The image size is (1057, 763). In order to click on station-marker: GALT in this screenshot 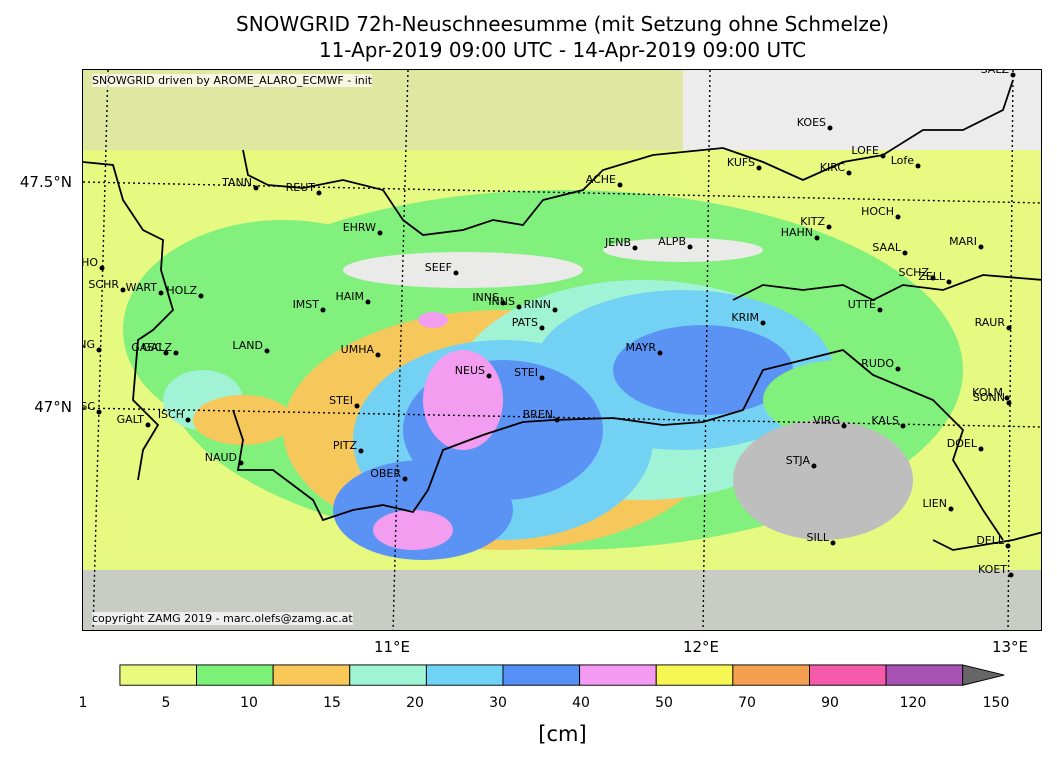, I will do `click(134, 420)`.